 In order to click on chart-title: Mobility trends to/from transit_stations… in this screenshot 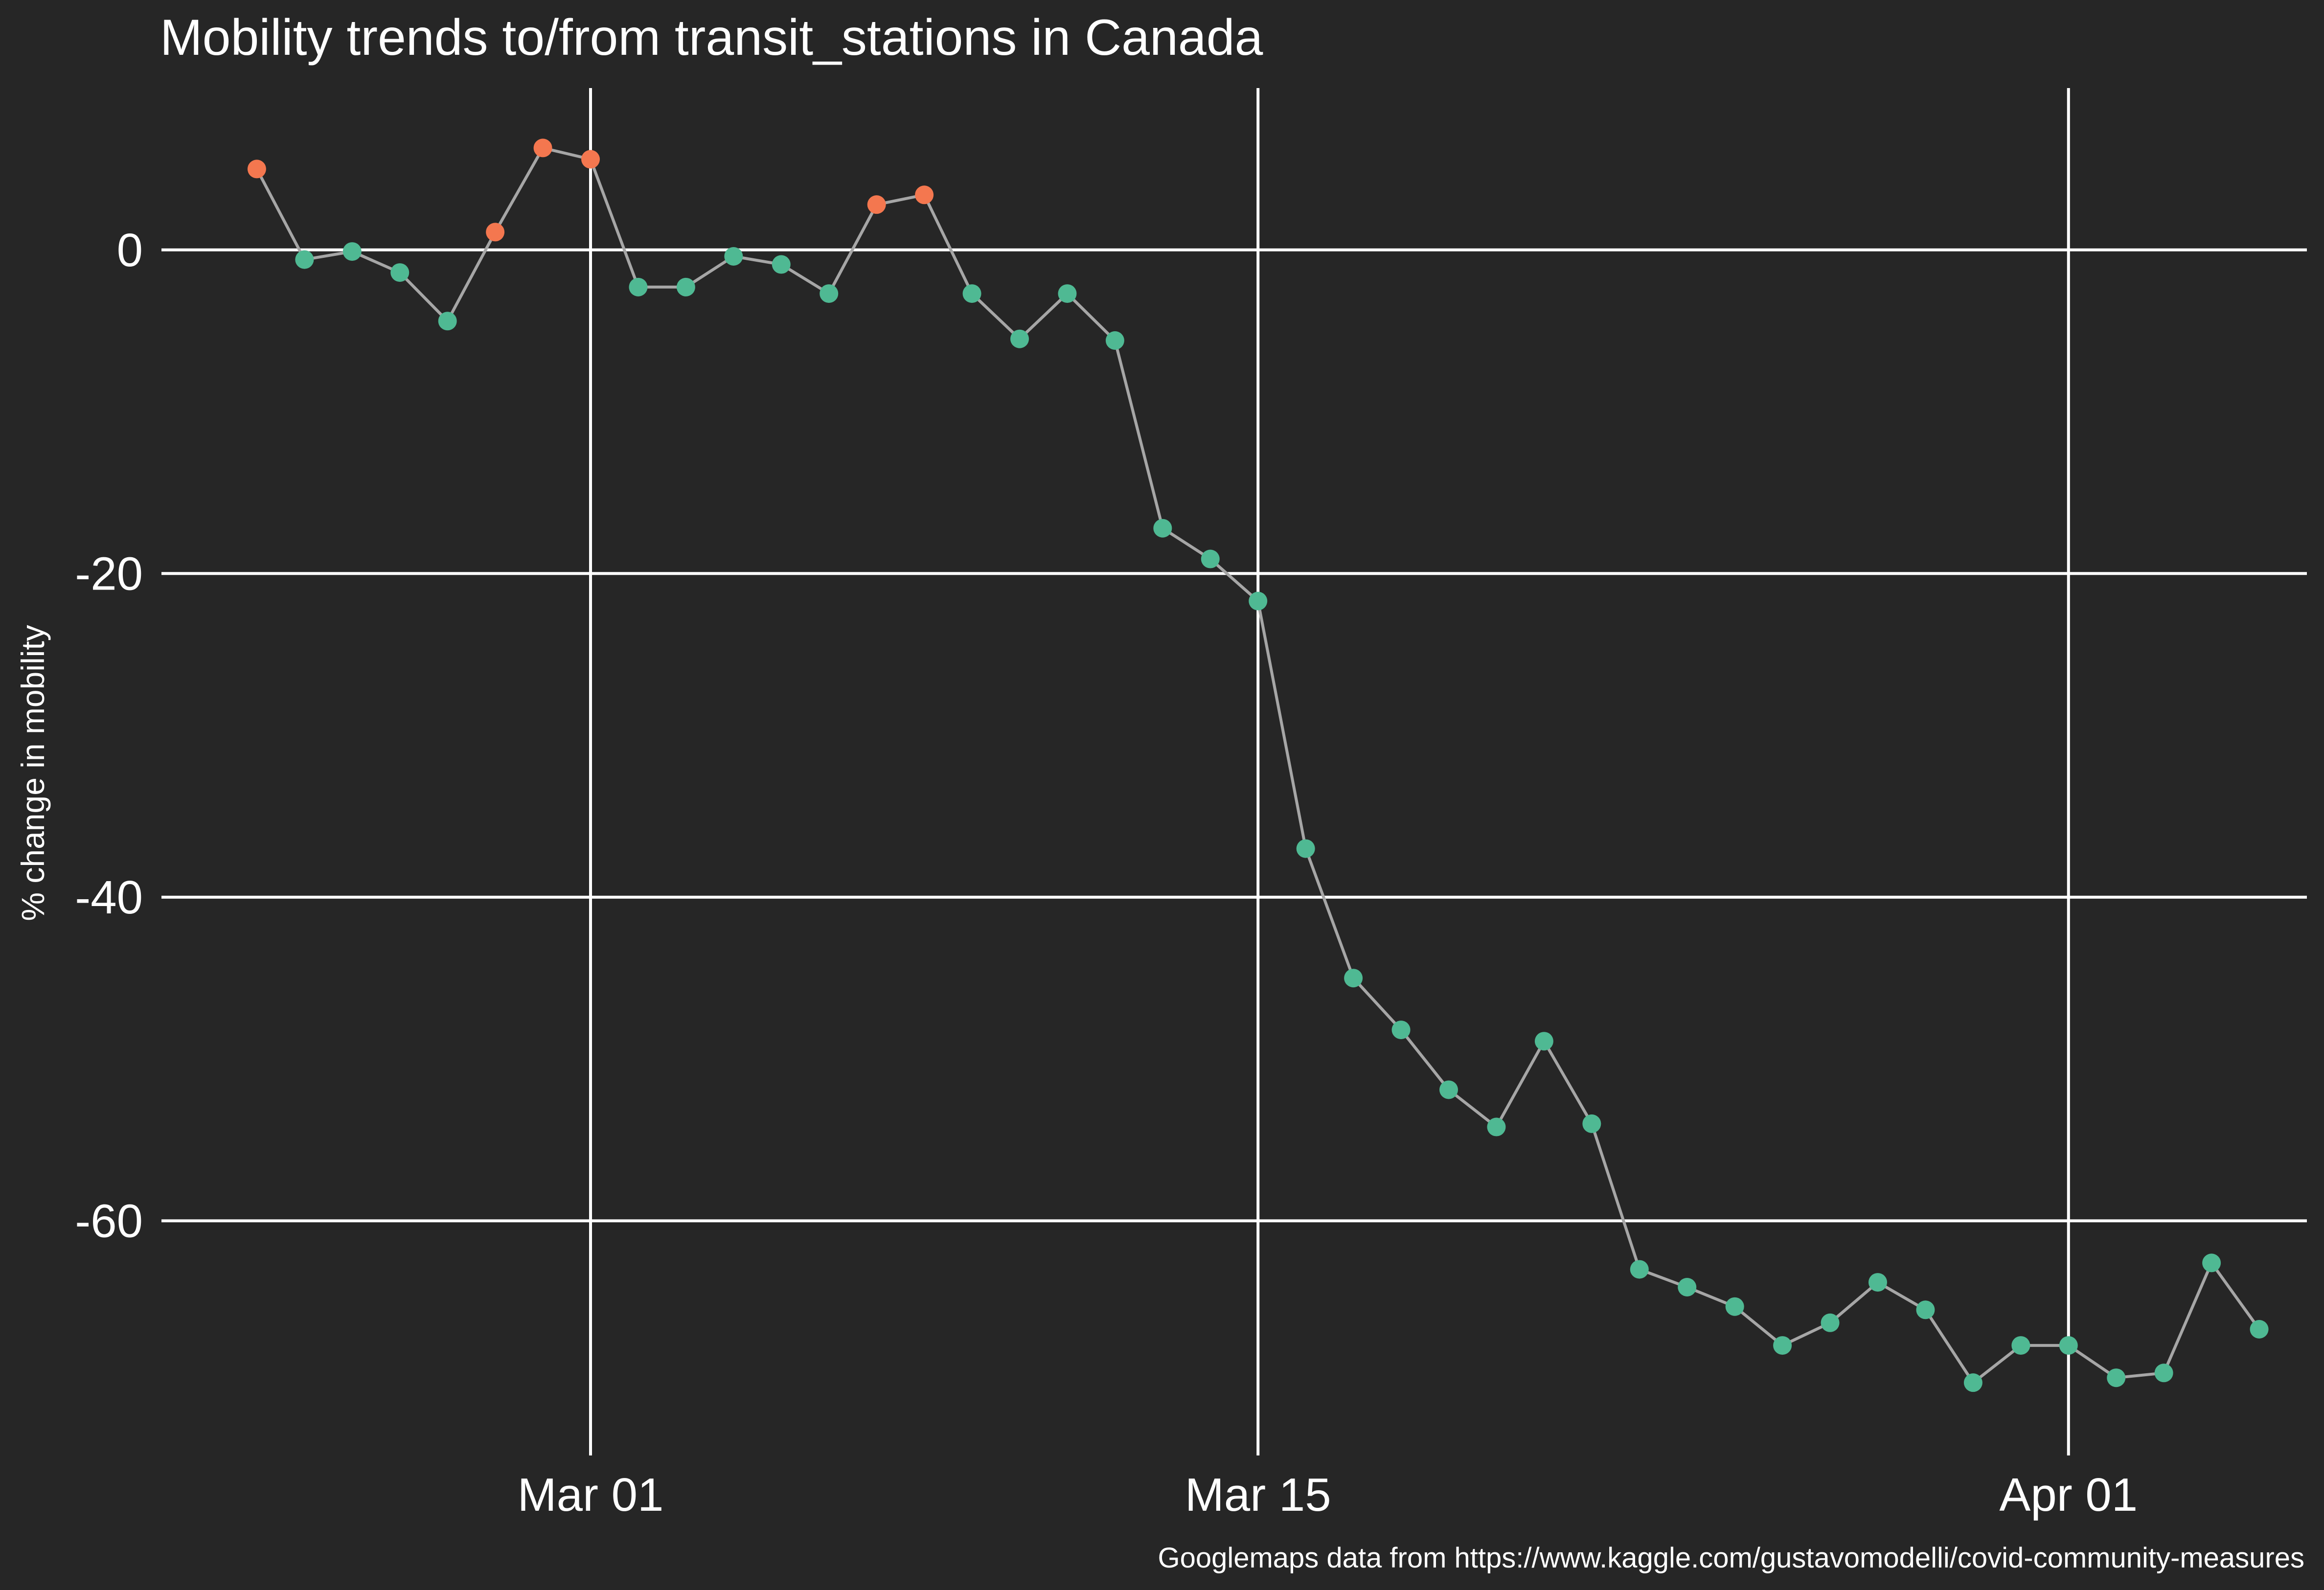, I will do `click(711, 38)`.